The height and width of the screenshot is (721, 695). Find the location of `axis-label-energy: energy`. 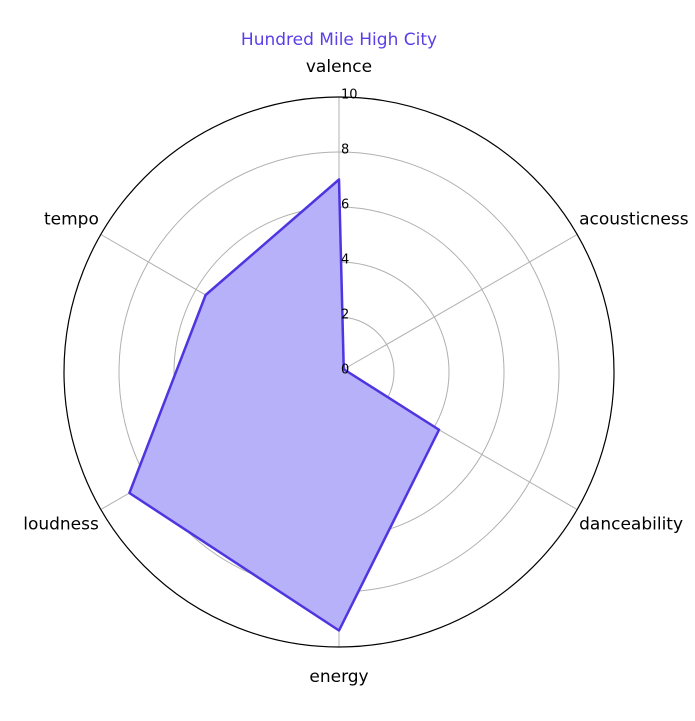

axis-label-energy: energy is located at coordinates (338, 677).